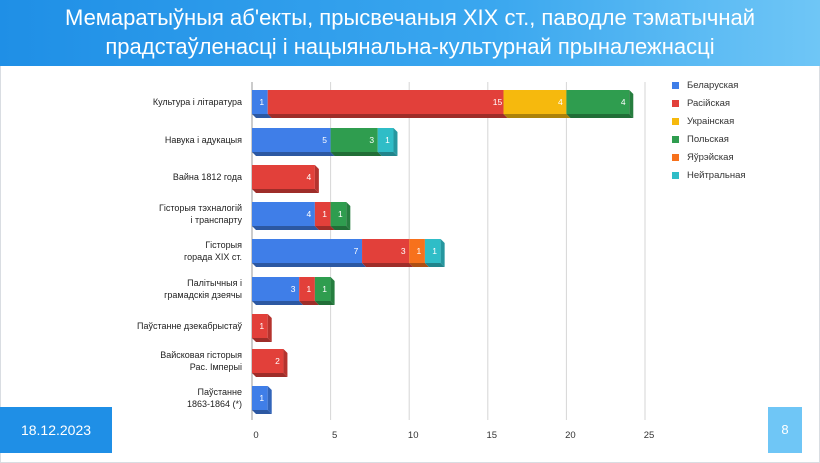 This screenshot has height=463, width=820. Describe the element at coordinates (197, 102) in the screenshot. I see `category-label: Культура і літаратура` at that location.